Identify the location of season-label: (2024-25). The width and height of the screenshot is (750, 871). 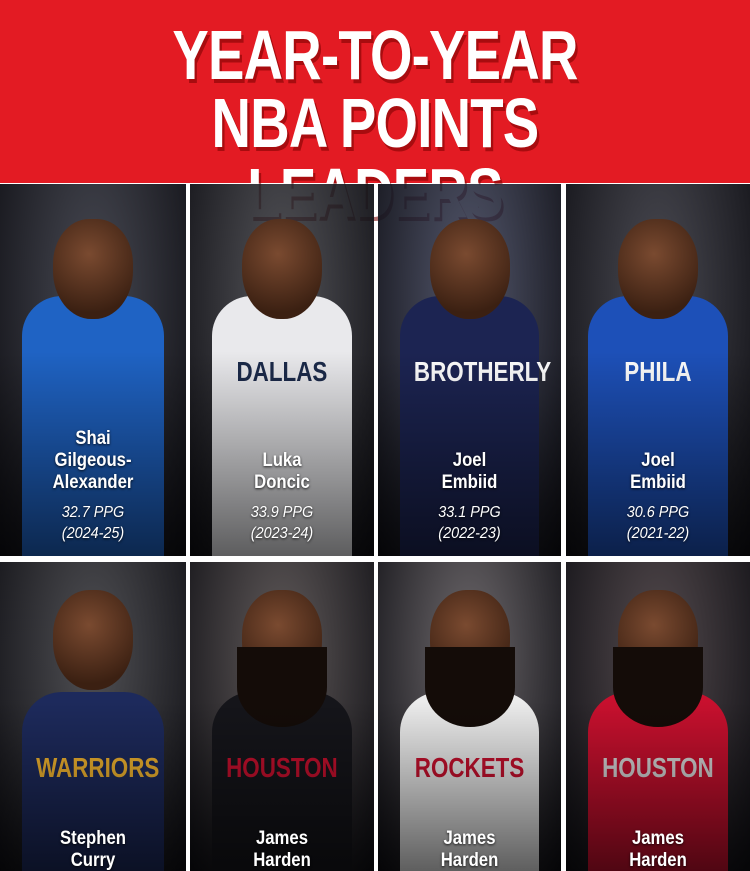
(93, 533).